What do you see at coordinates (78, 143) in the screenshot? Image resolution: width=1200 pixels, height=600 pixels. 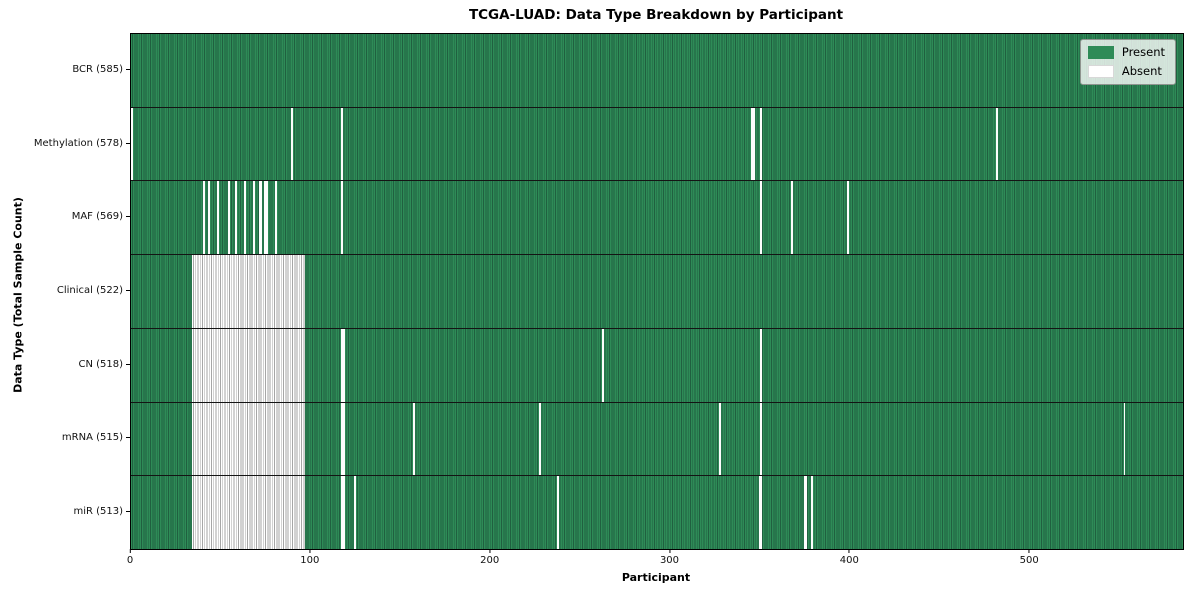 I see `y-tick-label: Methylation (578)` at bounding box center [78, 143].